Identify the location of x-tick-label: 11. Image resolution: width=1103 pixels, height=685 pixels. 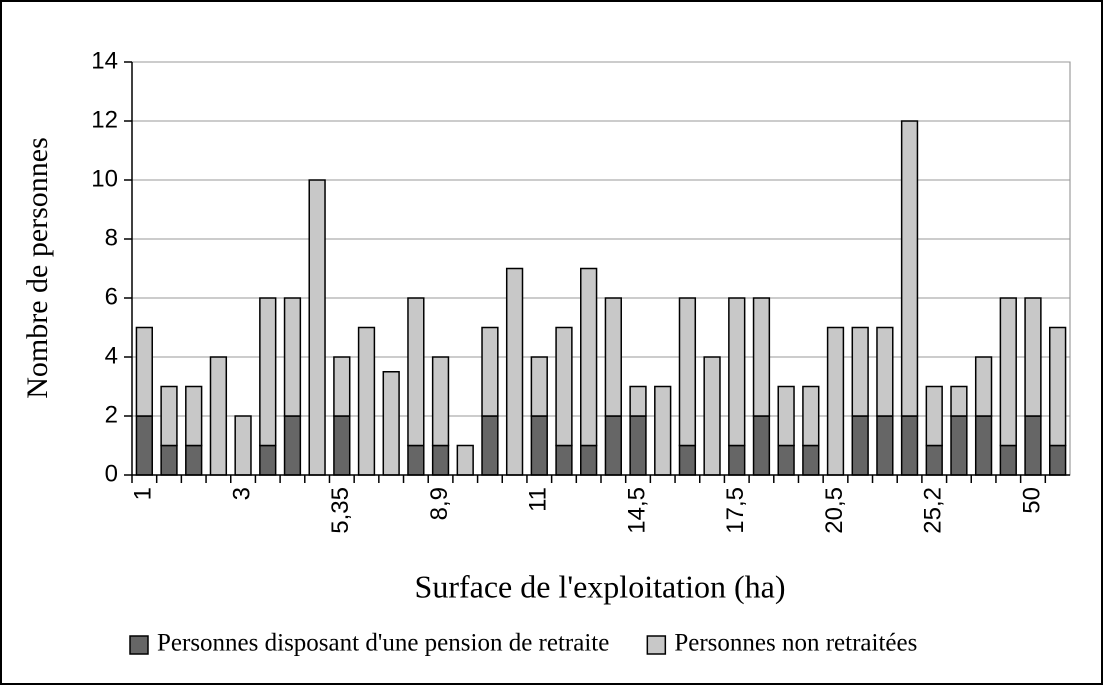
(538, 499).